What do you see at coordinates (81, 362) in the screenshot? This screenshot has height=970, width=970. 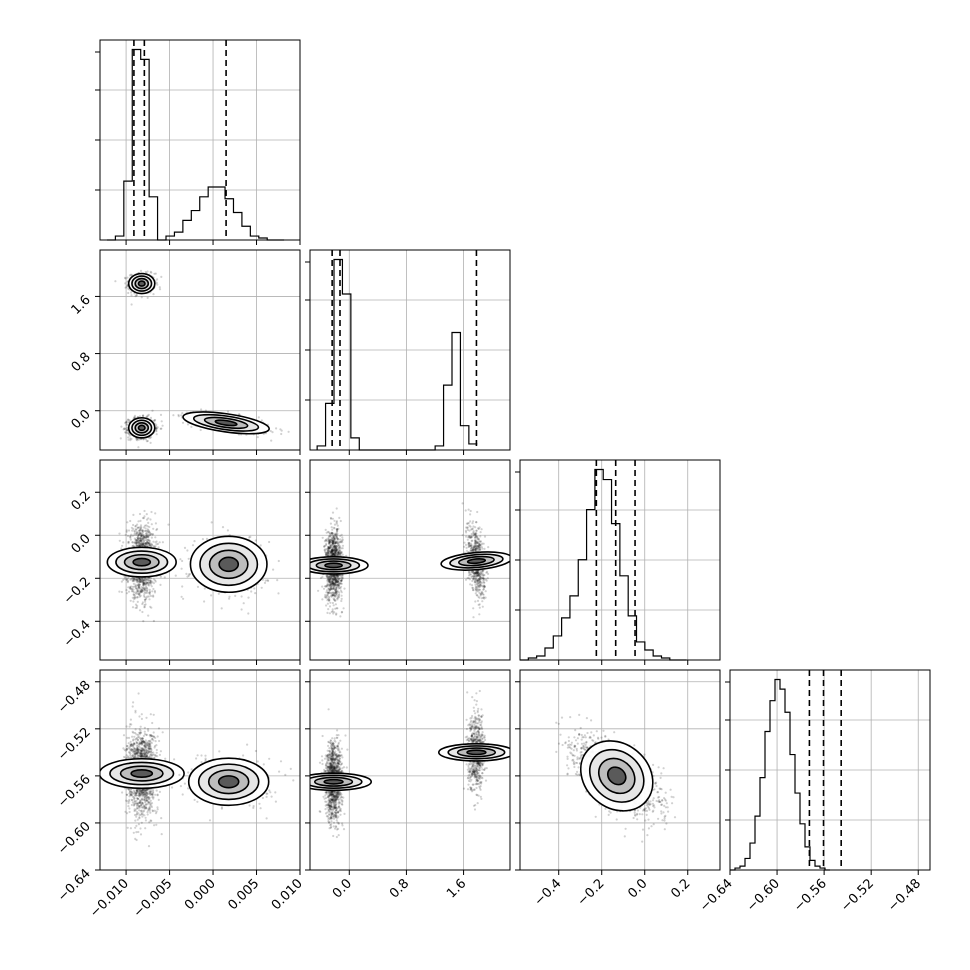 I see `y-tick-label: 0.8` at bounding box center [81, 362].